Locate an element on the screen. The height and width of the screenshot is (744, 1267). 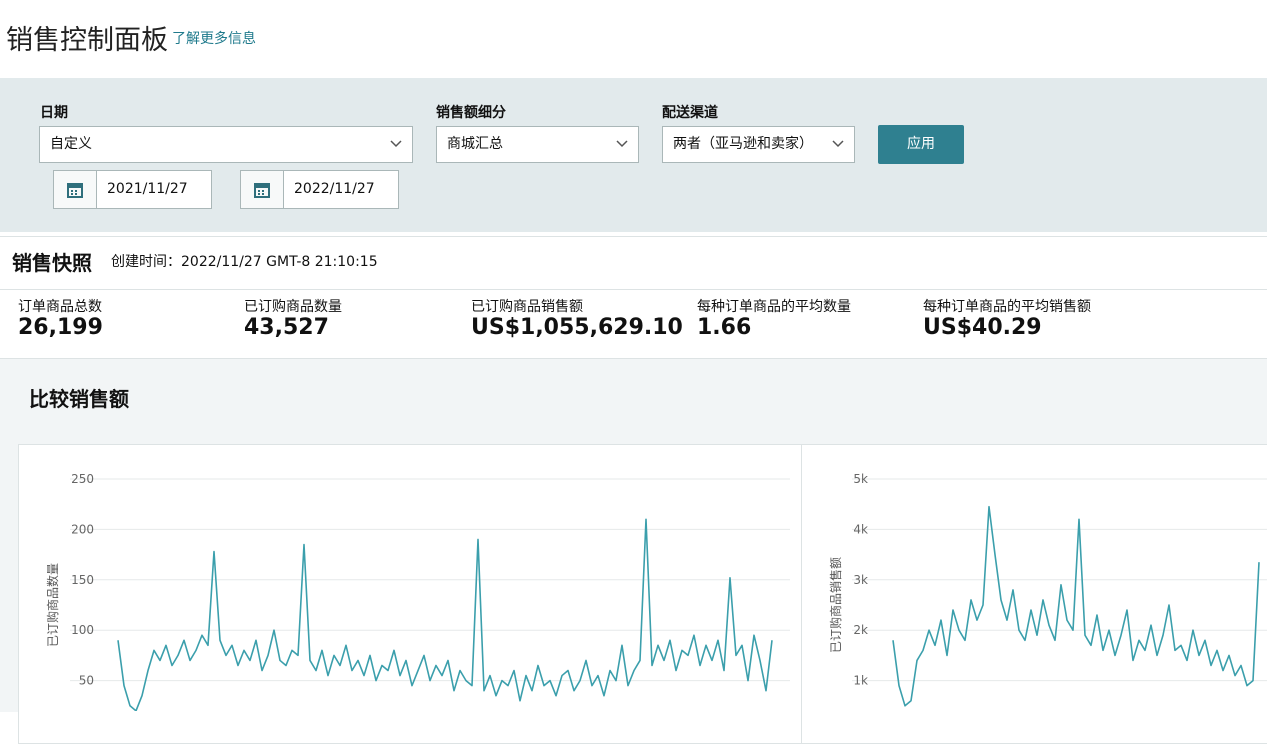
y-tick-label: 250 is located at coordinates (82, 479).